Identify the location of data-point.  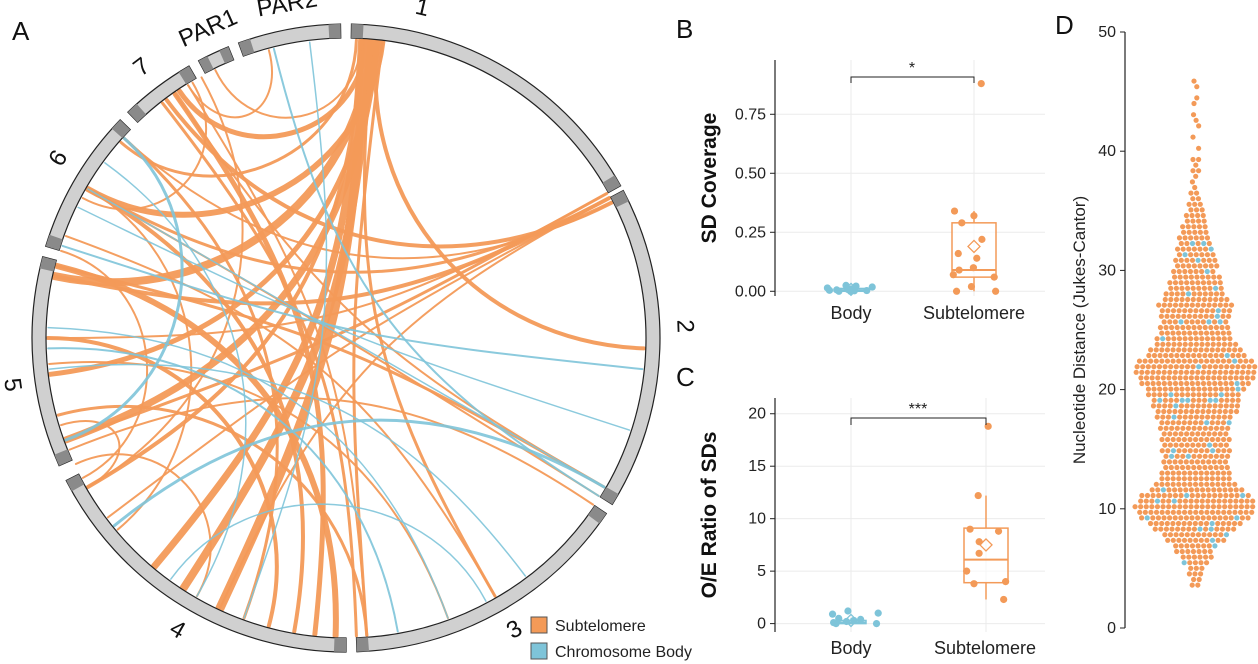
(982, 239).